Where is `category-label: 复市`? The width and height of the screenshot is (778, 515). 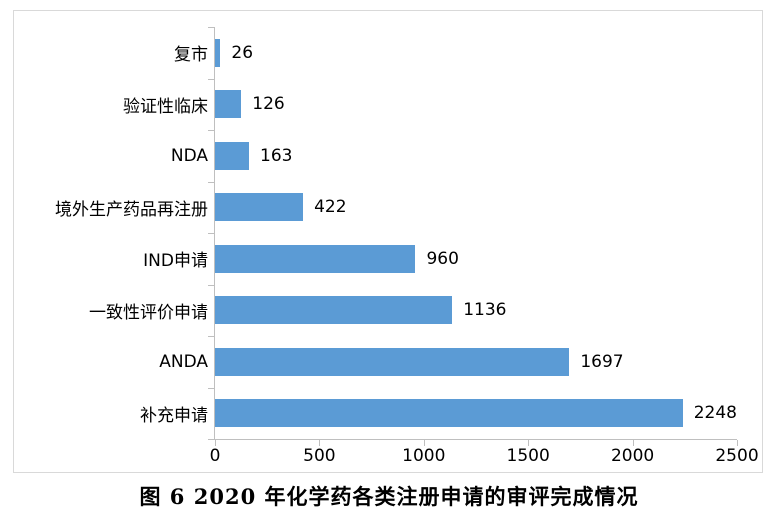
category-label: 复市 is located at coordinates (191, 55).